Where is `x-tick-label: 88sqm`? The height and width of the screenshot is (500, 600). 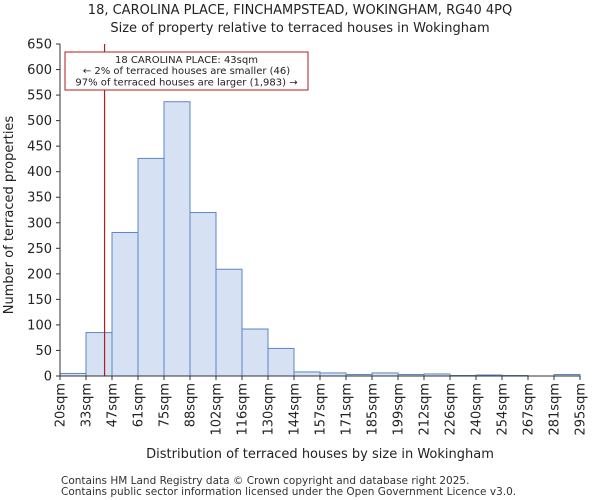 x-tick-label: 88sqm is located at coordinates (191, 405).